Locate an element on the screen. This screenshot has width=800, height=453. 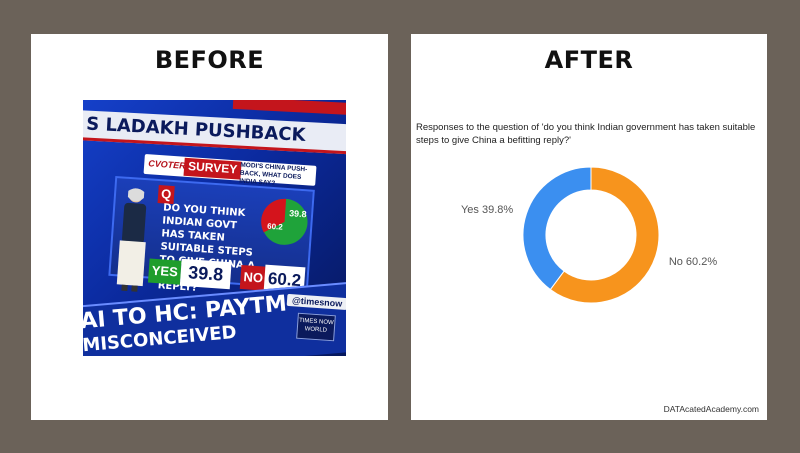
tv-channel-logo: TIMES NOW WORLD is located at coordinates (316, 327).